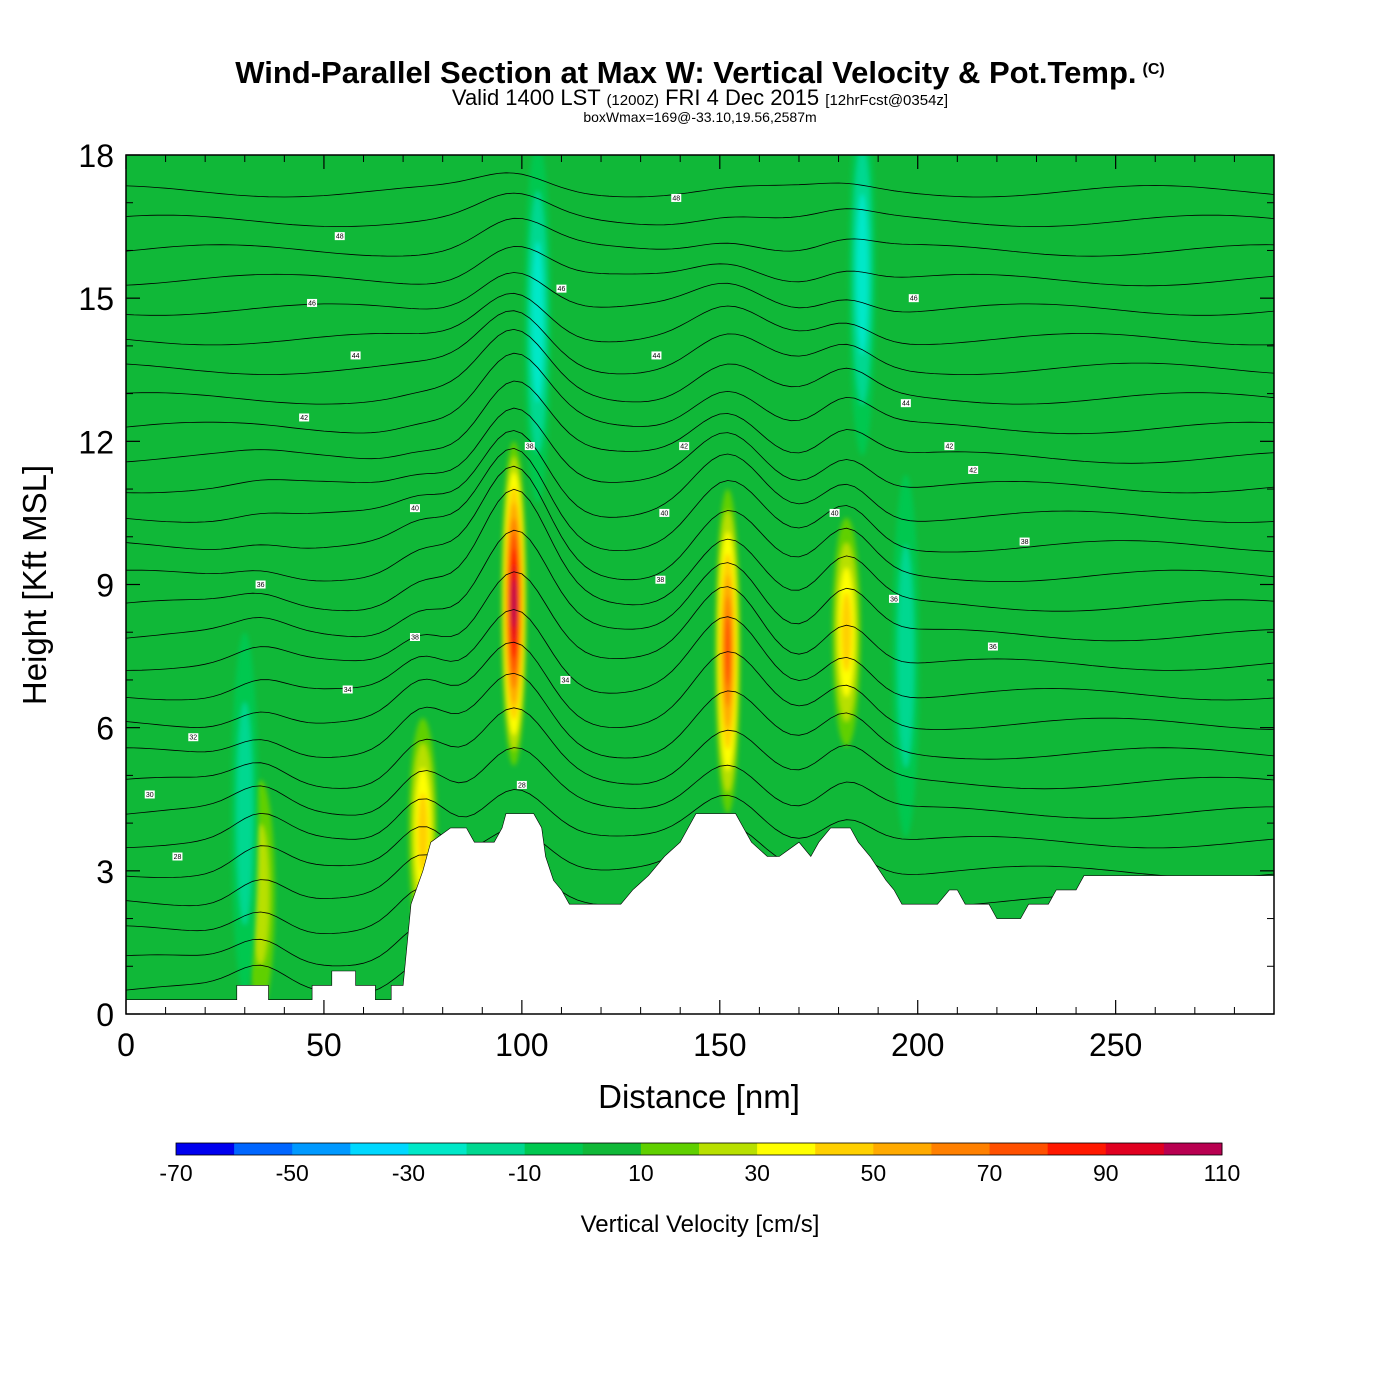 The image size is (1400, 1400). I want to click on x-tick-label: 200, so click(917, 1045).